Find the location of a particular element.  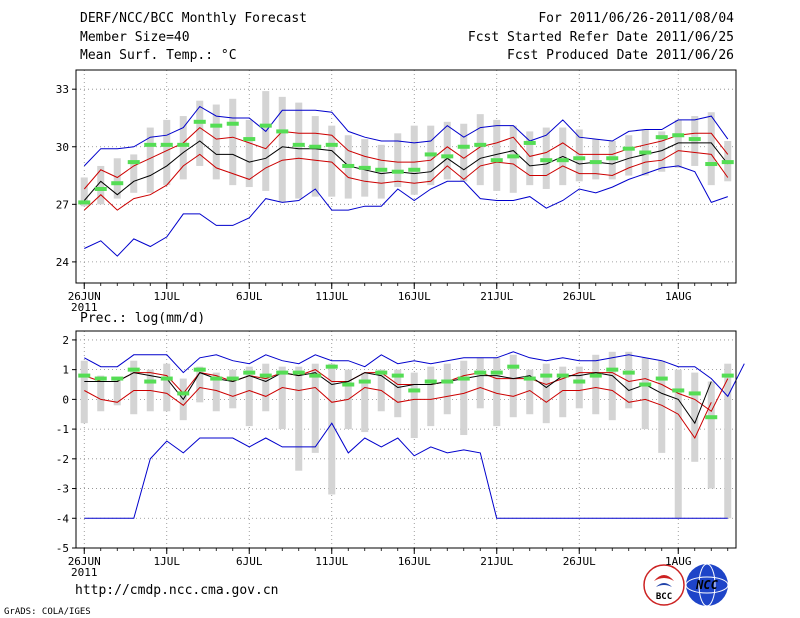

precip-ytick-label: -4 is located at coordinates (63, 518).